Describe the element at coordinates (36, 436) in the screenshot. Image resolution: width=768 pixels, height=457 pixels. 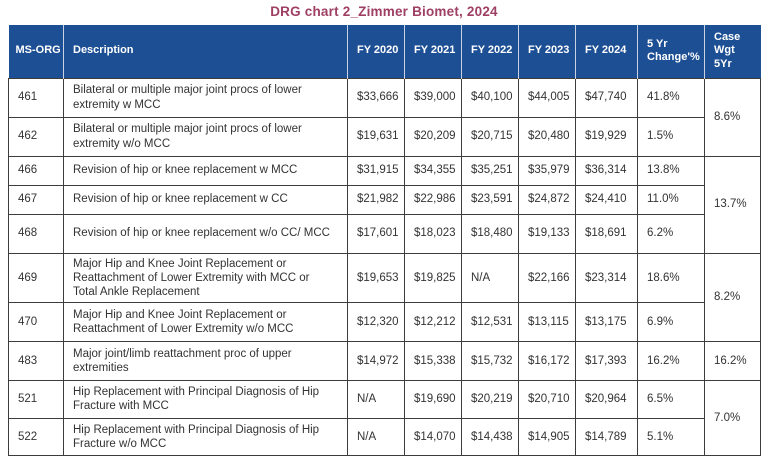
I see `ms-org-cell: 522` at that location.